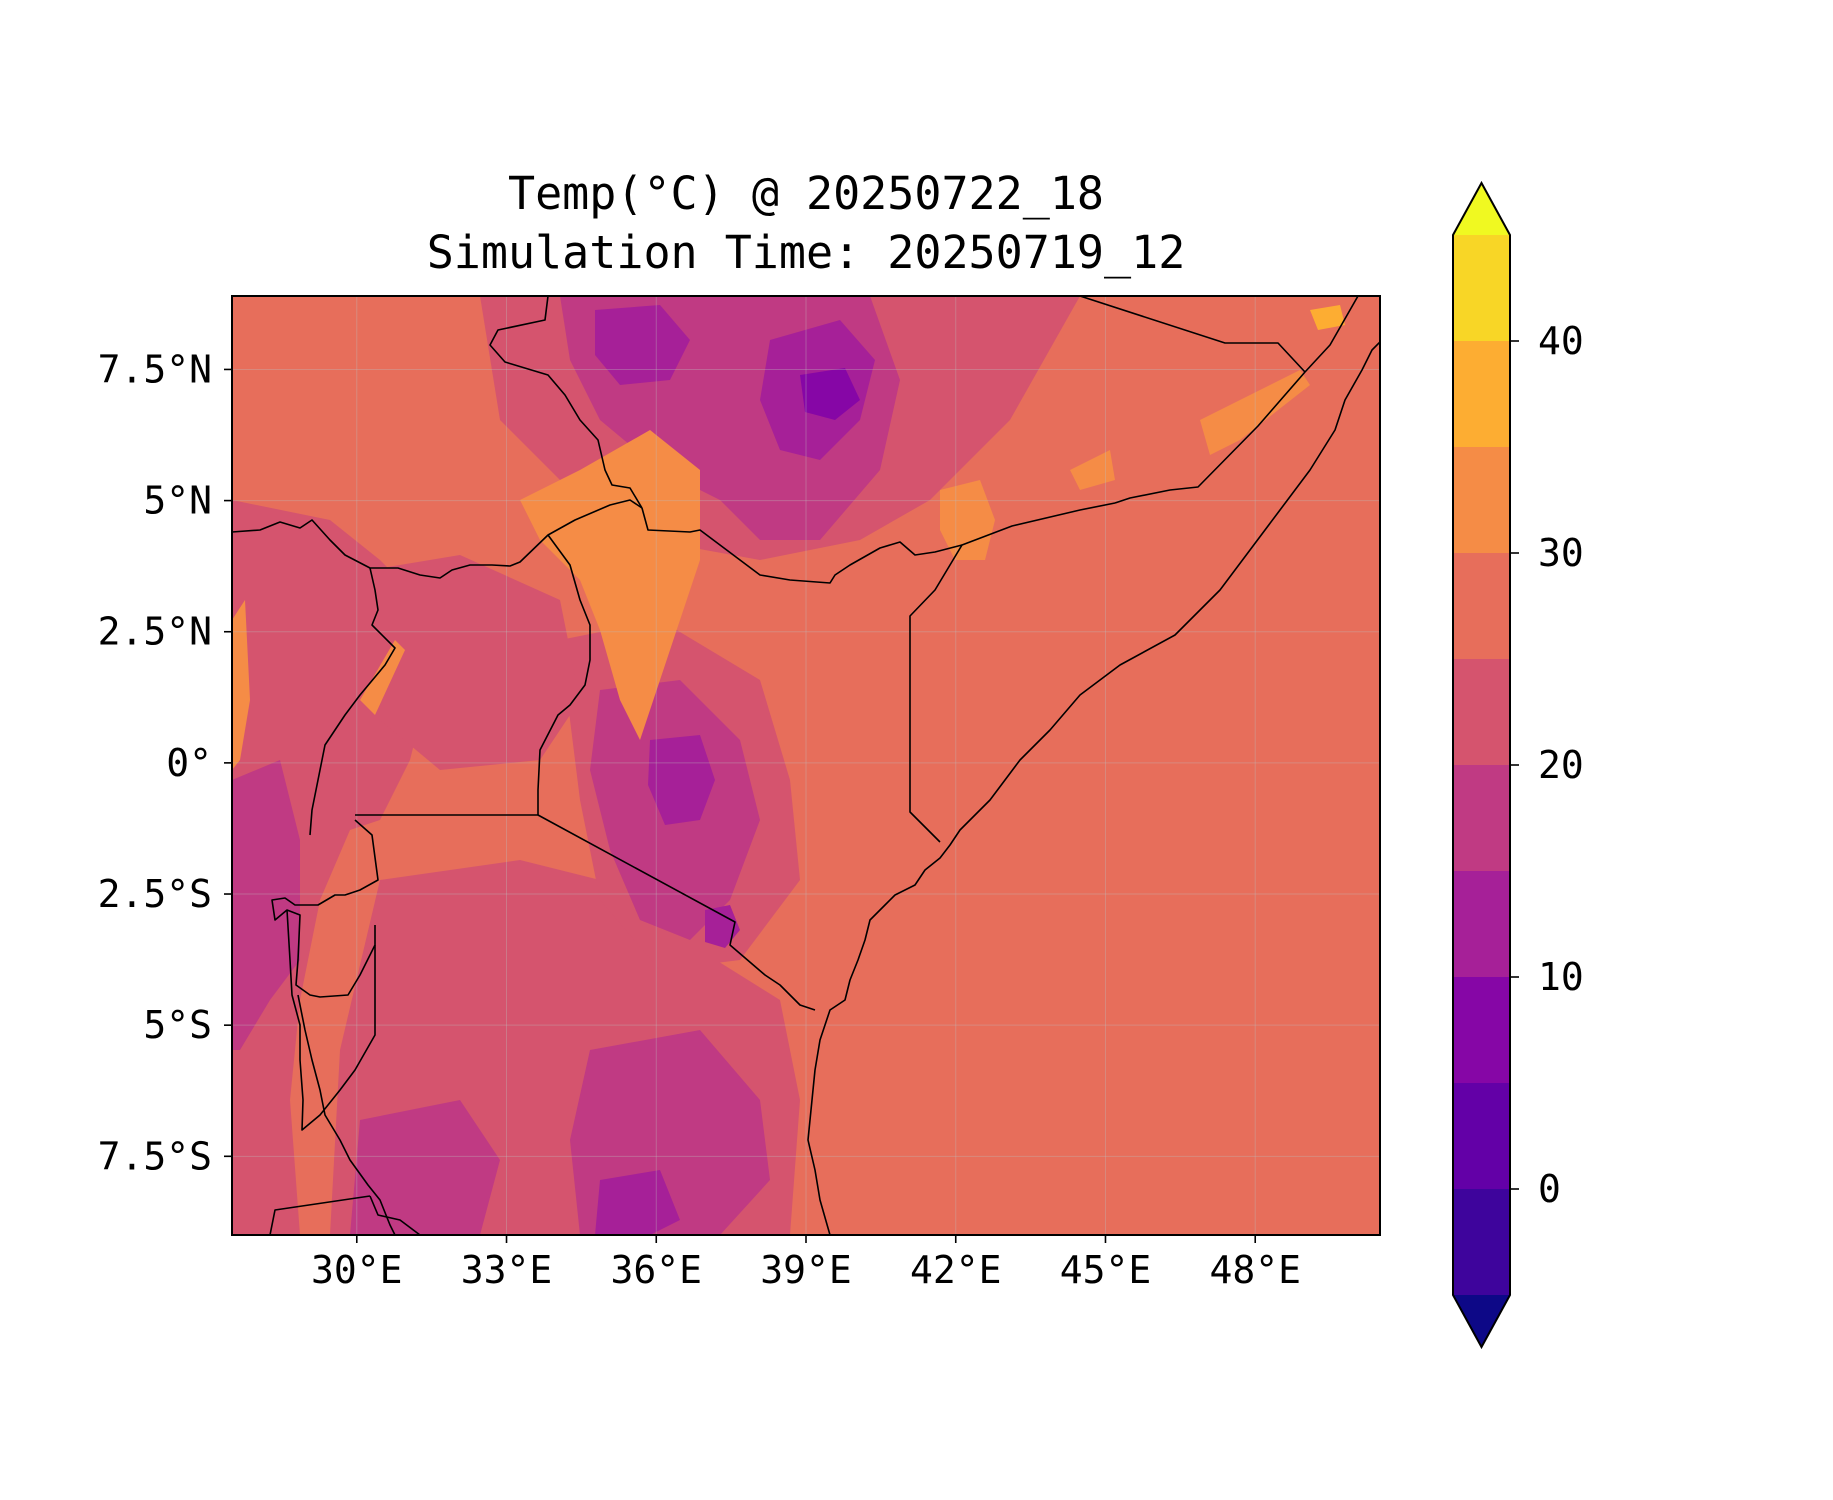  I want to click on border-tanzania-malawi, so click(395, 1215).